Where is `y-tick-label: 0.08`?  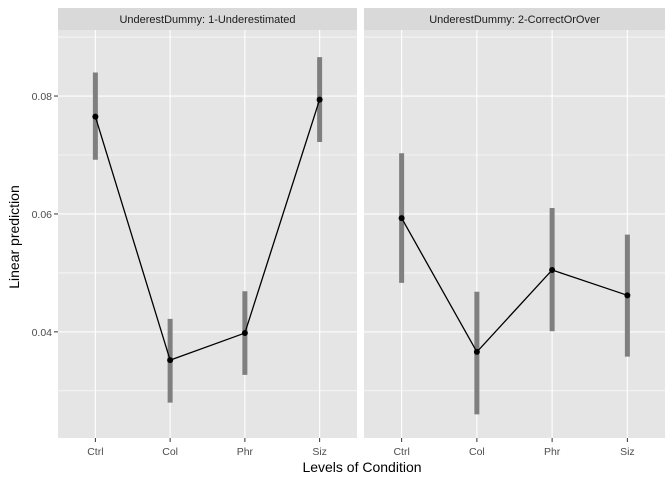 y-tick-label: 0.08 is located at coordinates (42, 97).